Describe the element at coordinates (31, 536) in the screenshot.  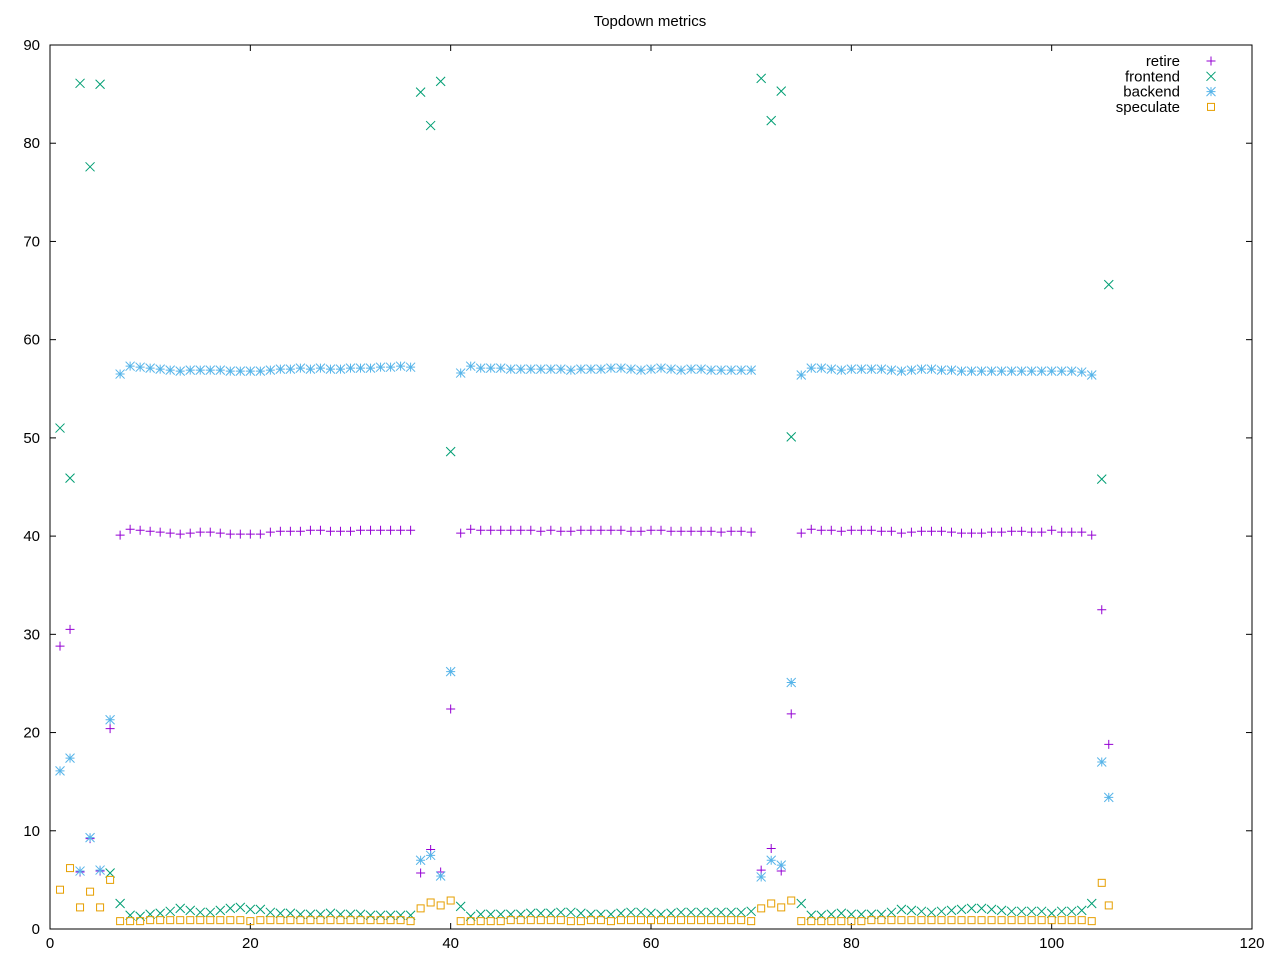
I see `y-tick-label: 40` at that location.